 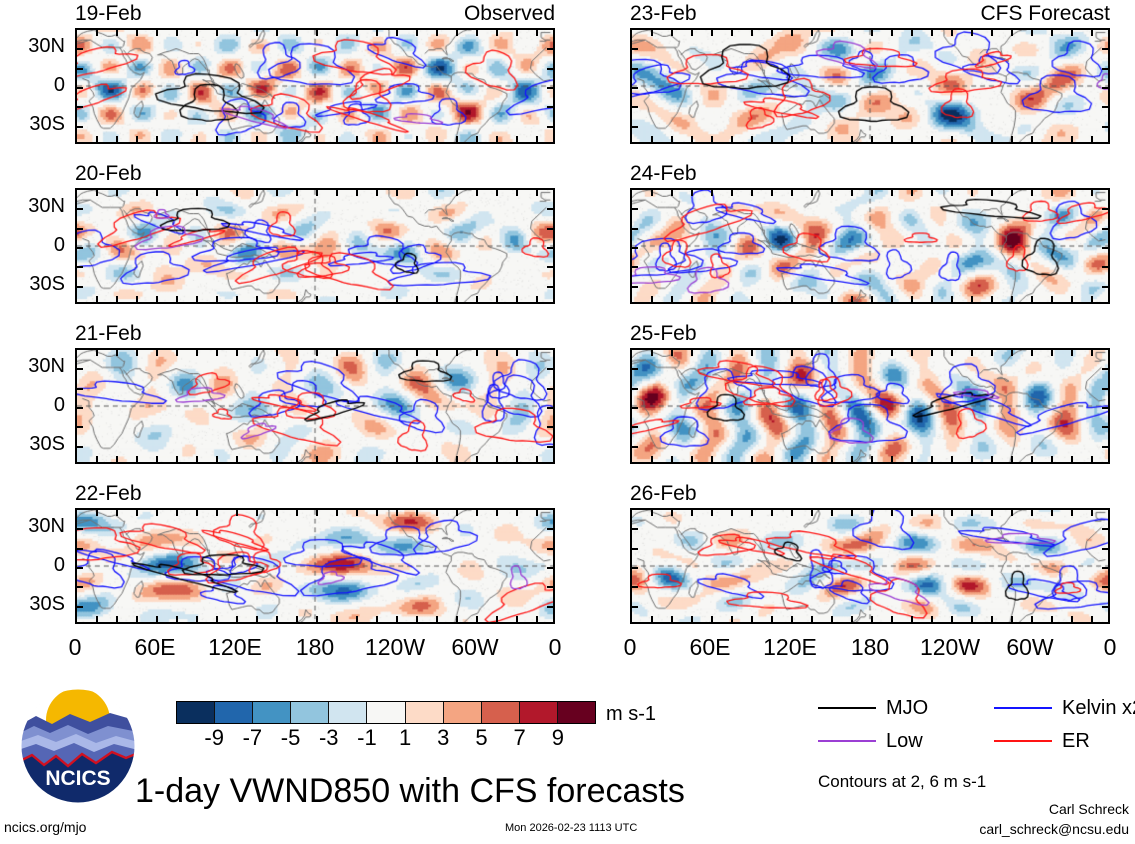 What do you see at coordinates (555, 647) in the screenshot?
I see `x-axis-tick-label: 0` at bounding box center [555, 647].